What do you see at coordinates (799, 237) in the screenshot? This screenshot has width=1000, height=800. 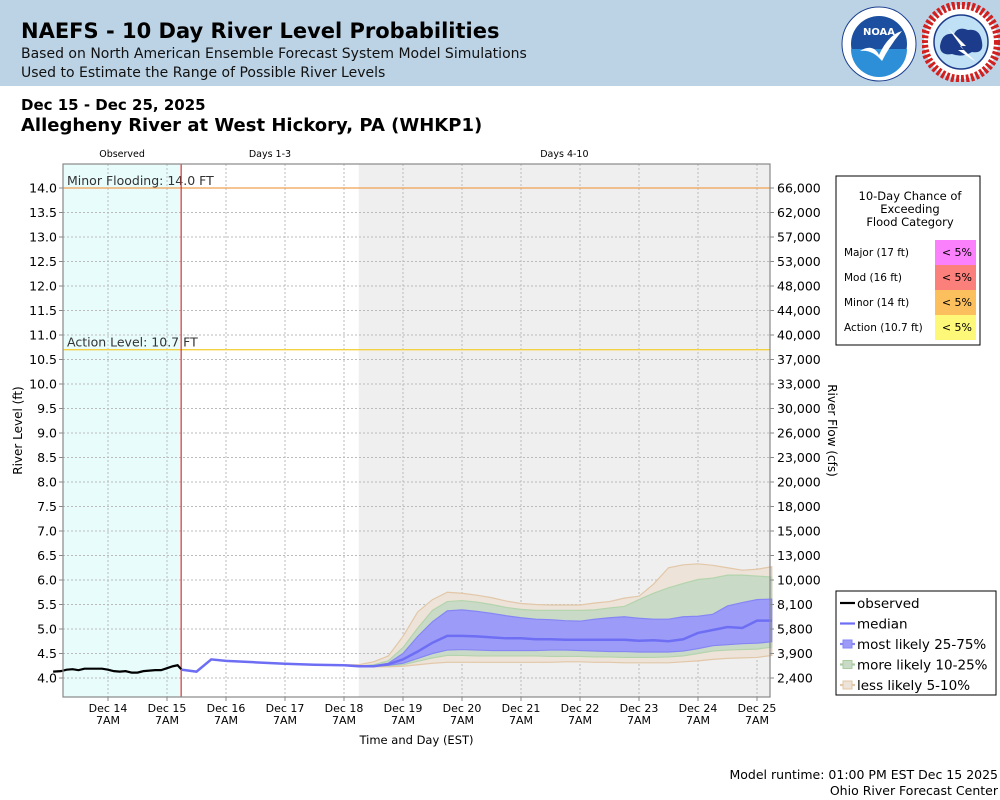 I see `y2-tick-label: 57,000` at bounding box center [799, 237].